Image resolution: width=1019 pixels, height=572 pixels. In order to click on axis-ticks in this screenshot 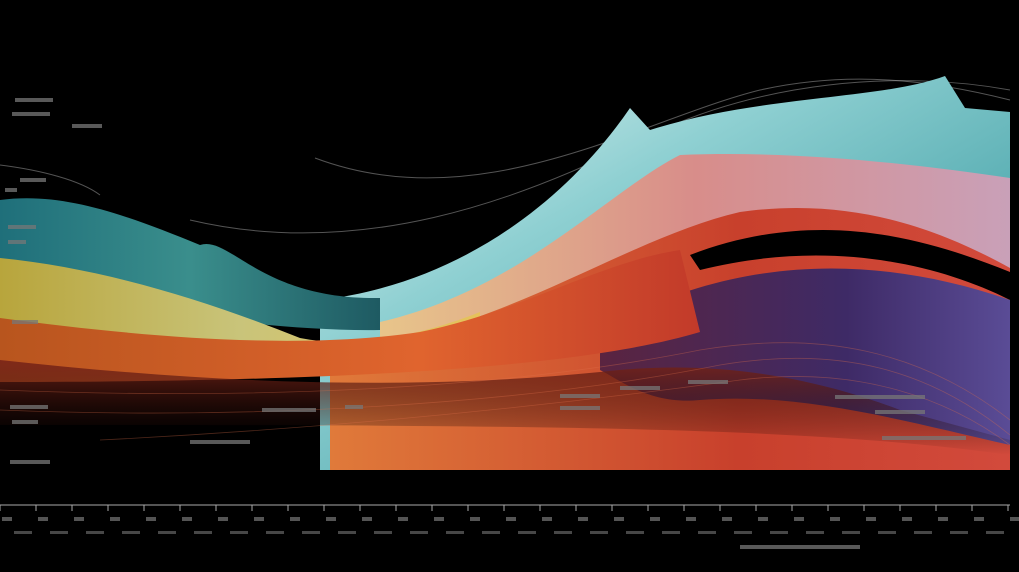, I will do `click(504, 508)`.